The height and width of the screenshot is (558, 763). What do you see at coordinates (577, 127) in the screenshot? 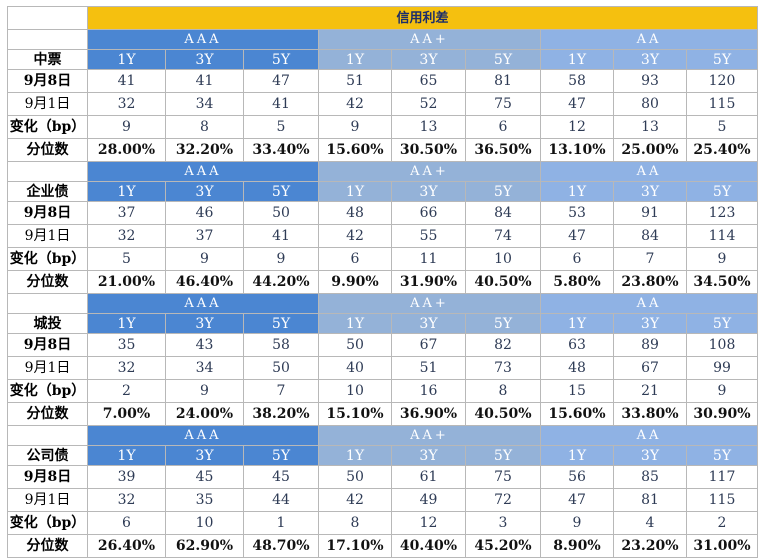
I see `value-cell: 12` at bounding box center [577, 127].